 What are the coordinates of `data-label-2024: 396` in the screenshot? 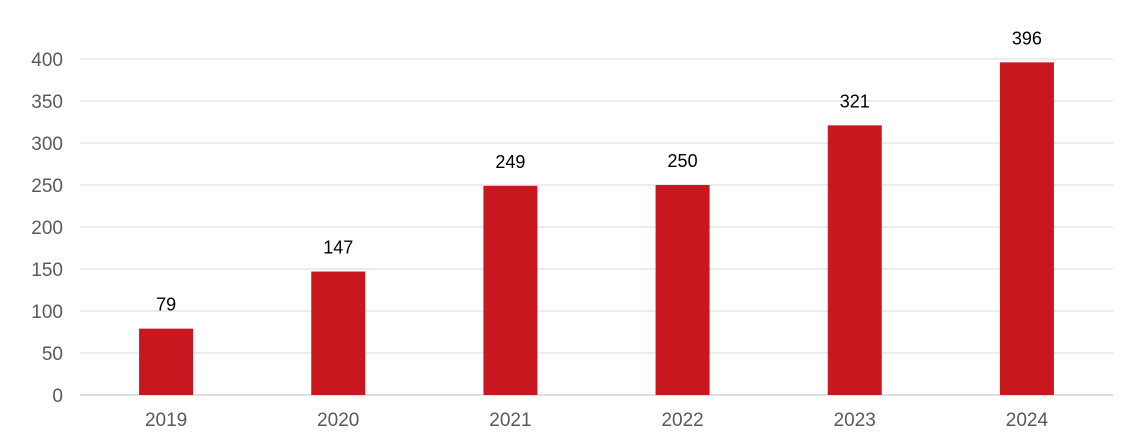 It's located at (1027, 38).